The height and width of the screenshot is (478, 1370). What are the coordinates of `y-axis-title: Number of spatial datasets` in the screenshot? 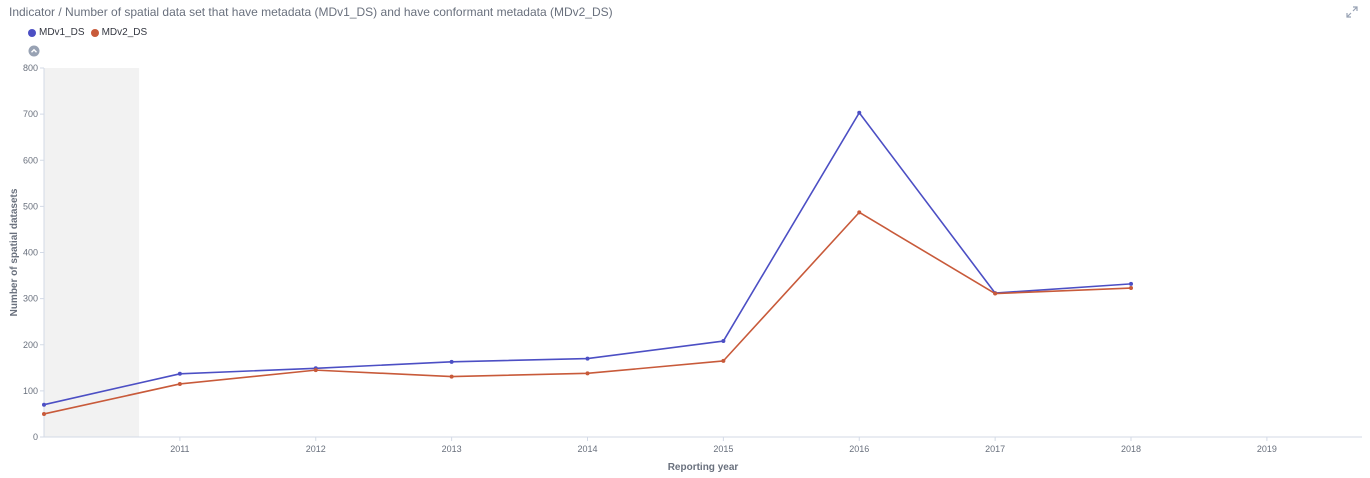 It's located at (14, 252).